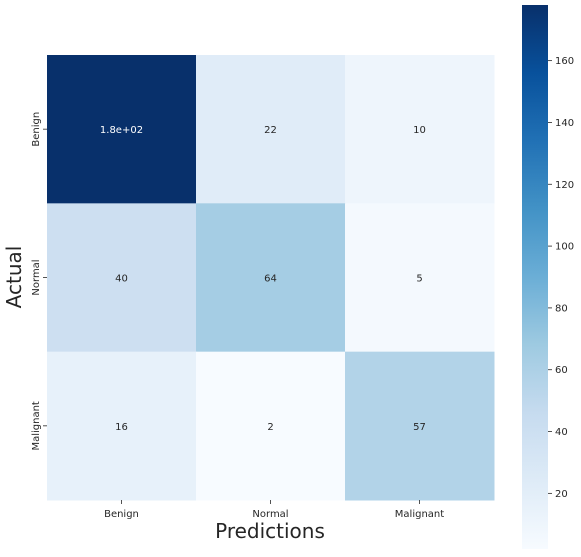  I want to click on colorbar-ticks: 20 40 60 80 100 120 140 160, so click(561, 278).